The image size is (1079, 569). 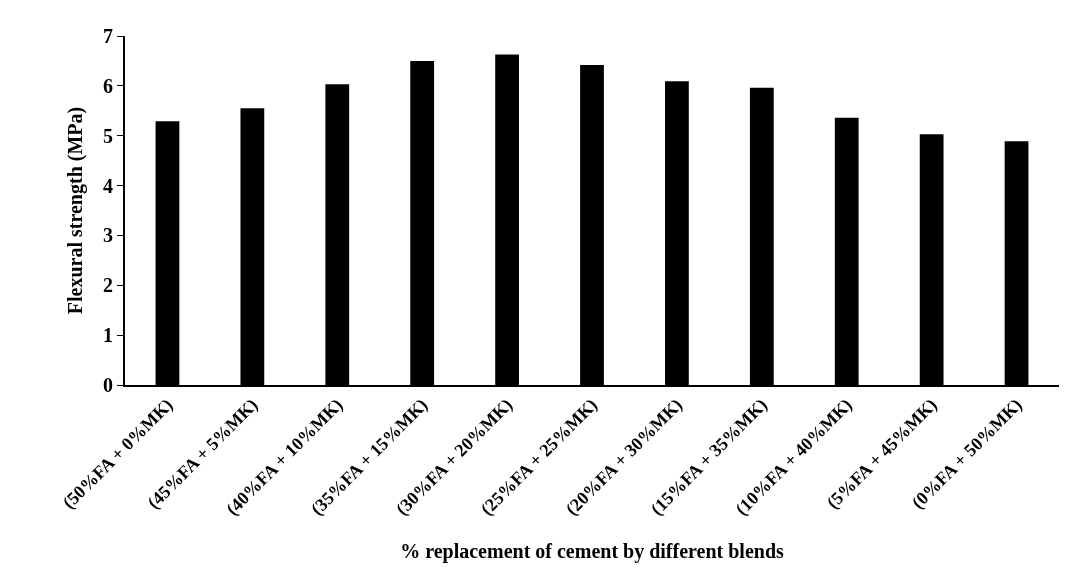 I want to click on y-tick-label: 5, so click(x=108, y=135).